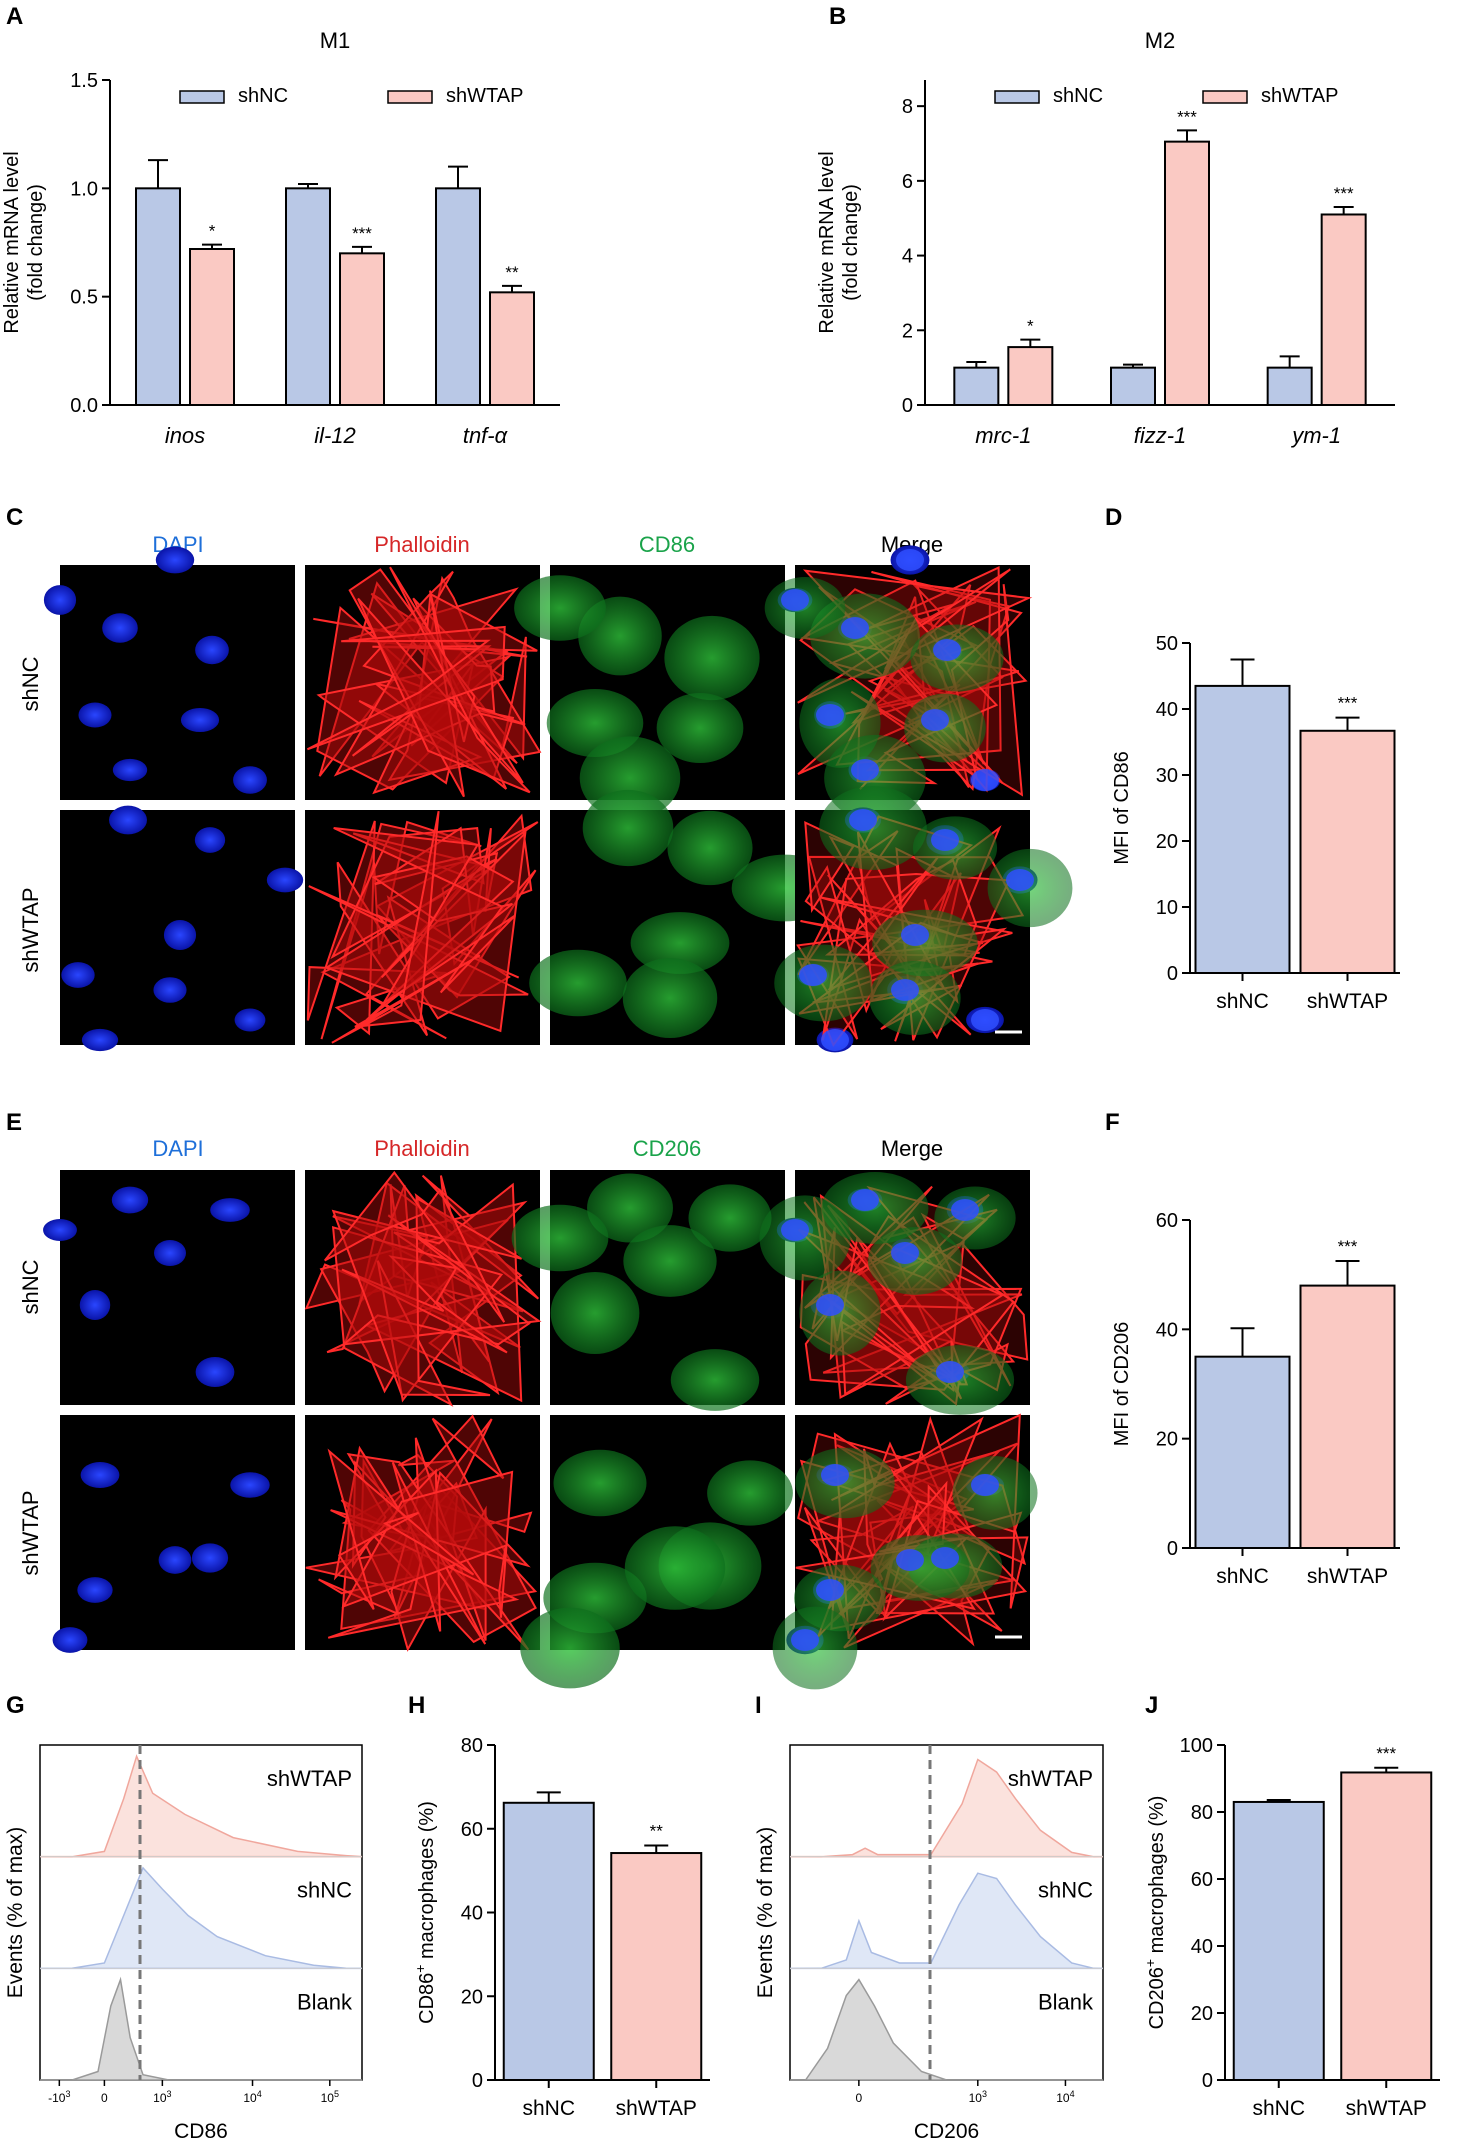  I want to click on category-label: fizz-1, so click(1160, 435).